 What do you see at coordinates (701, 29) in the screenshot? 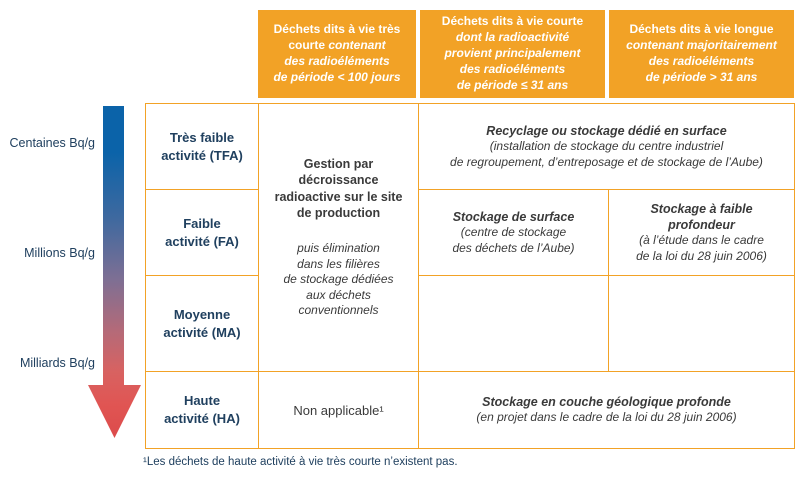
I see `header-normal-text: Déchets dits à vie longue` at bounding box center [701, 29].